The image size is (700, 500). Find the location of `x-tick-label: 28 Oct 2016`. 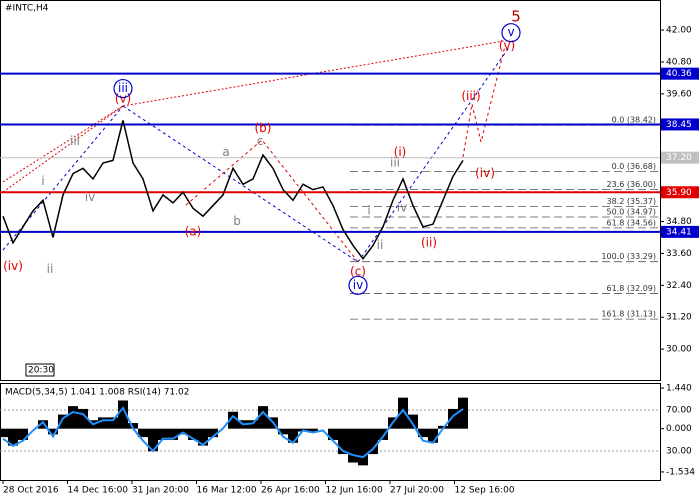

x-tick-label: 28 Oct 2016 is located at coordinates (31, 491).